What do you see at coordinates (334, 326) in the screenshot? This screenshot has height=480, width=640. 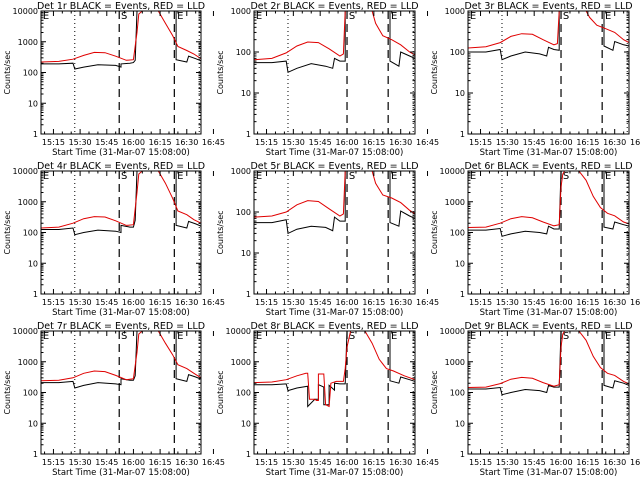 I see `panel-title: Det 8r BLACK = Events, RED = LLD` at bounding box center [334, 326].